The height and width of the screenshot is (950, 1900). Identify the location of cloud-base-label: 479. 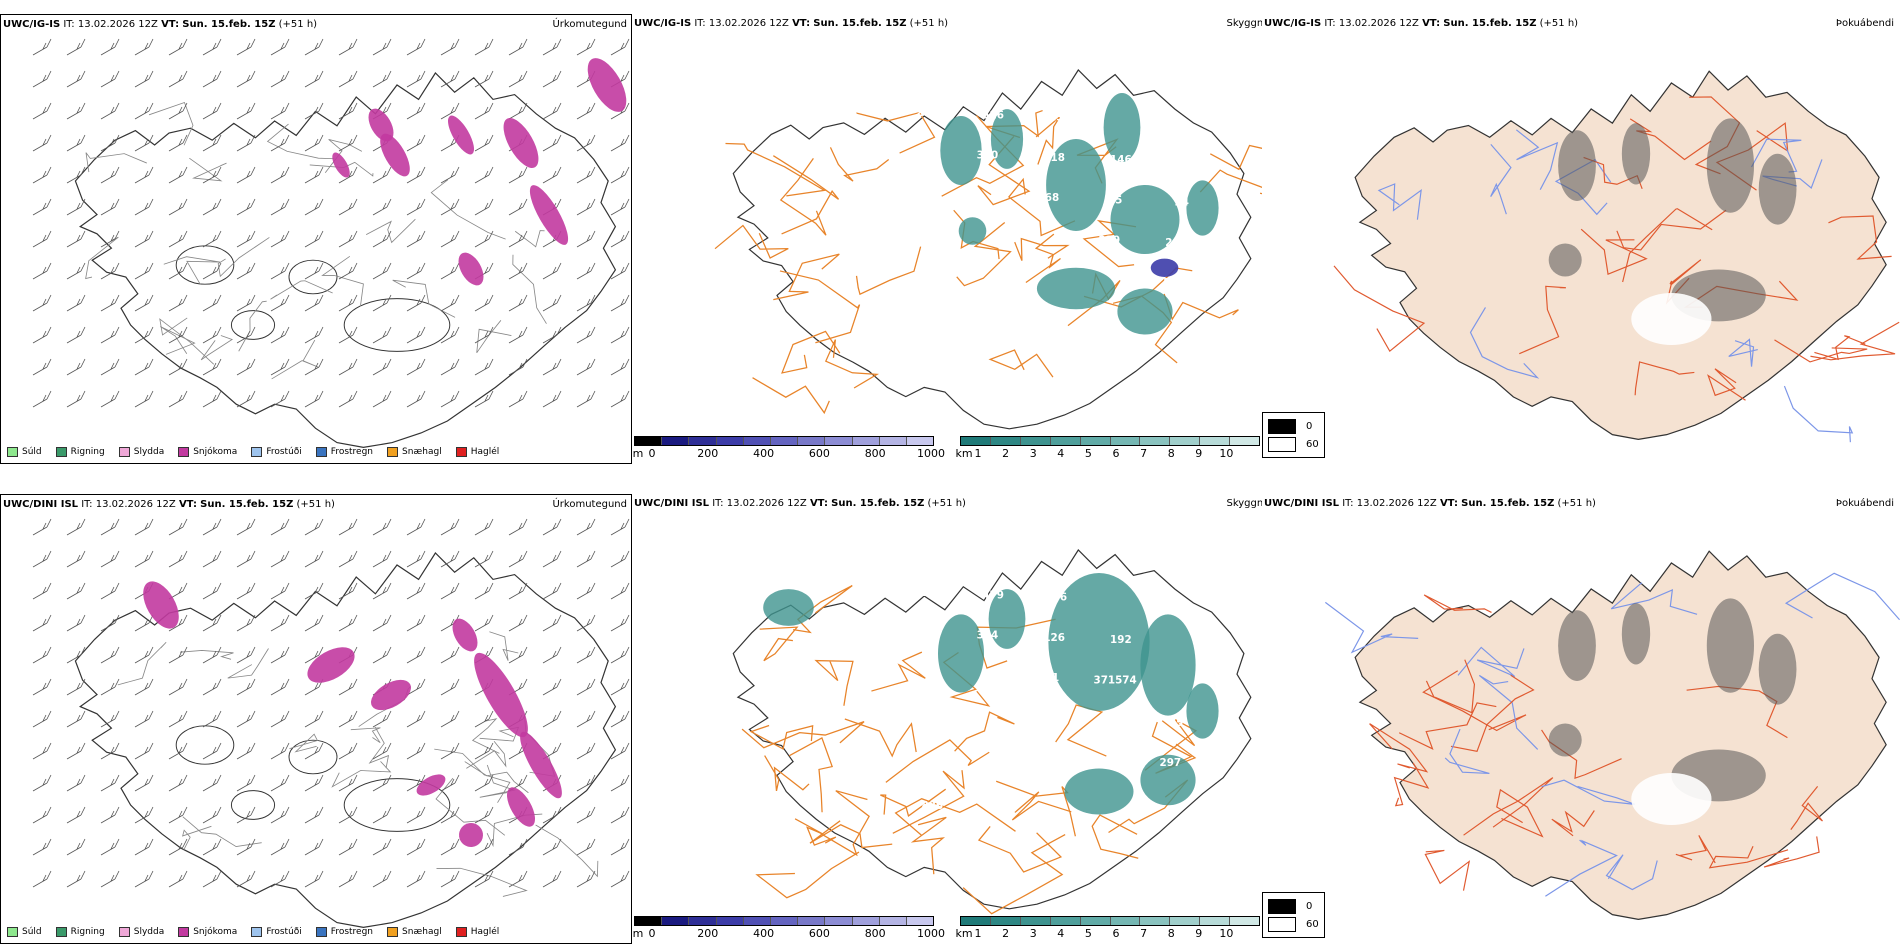
(993, 595).